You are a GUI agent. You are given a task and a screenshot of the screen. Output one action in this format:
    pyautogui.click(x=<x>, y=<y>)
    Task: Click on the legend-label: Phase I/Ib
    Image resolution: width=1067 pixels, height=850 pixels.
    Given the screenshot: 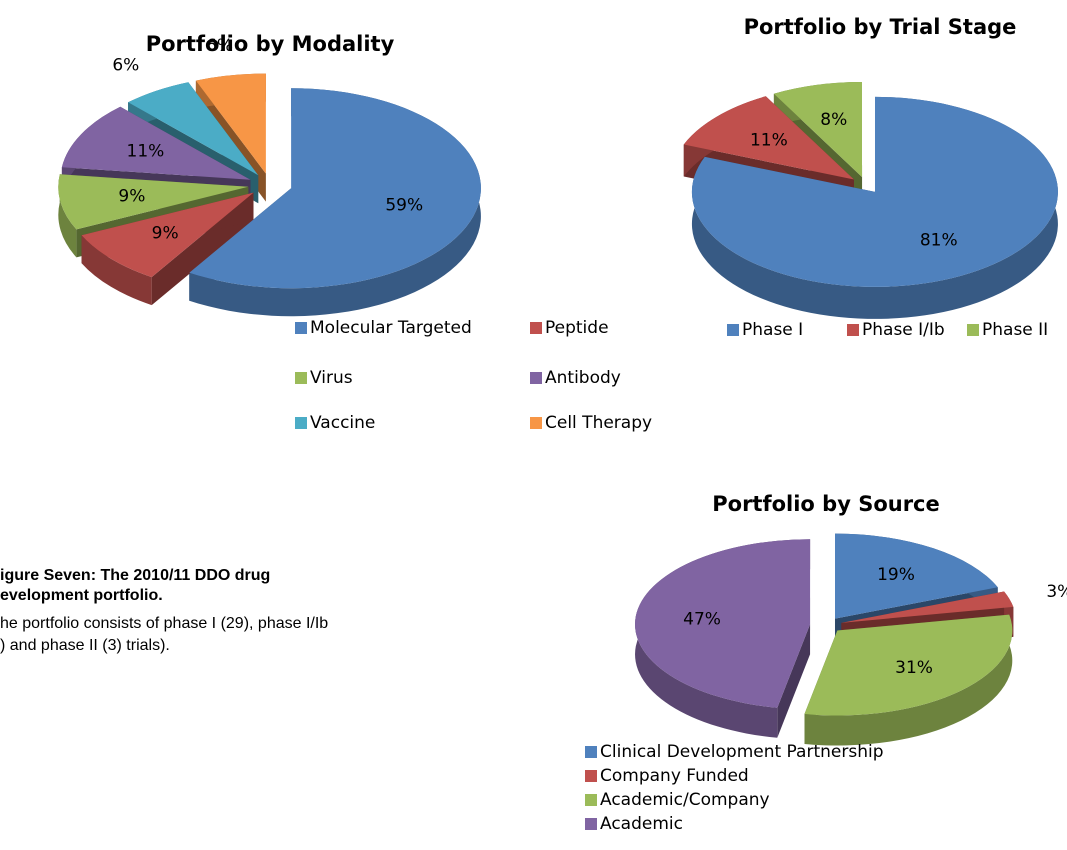 What is the action you would take?
    pyautogui.click(x=903, y=330)
    